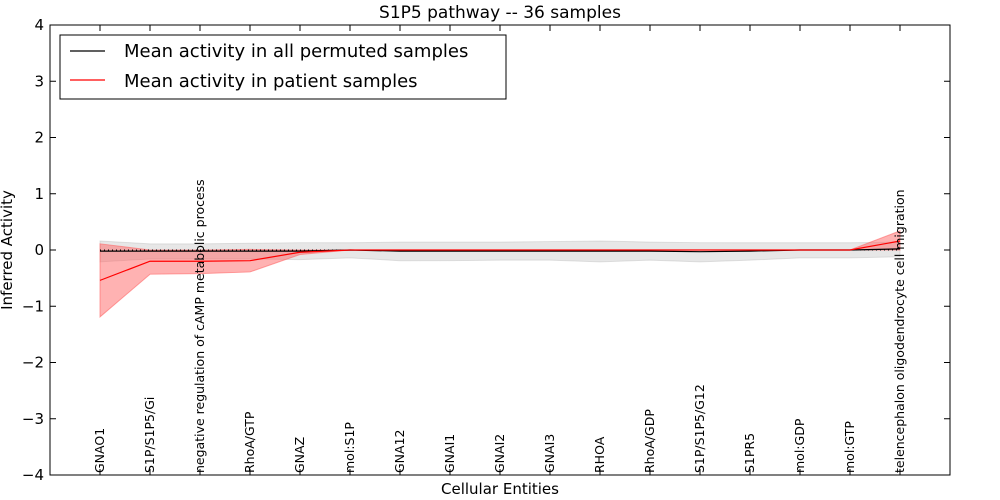 The image size is (1000, 500). Describe the element at coordinates (33, 475) in the screenshot. I see `y-tick-label: −4` at that location.